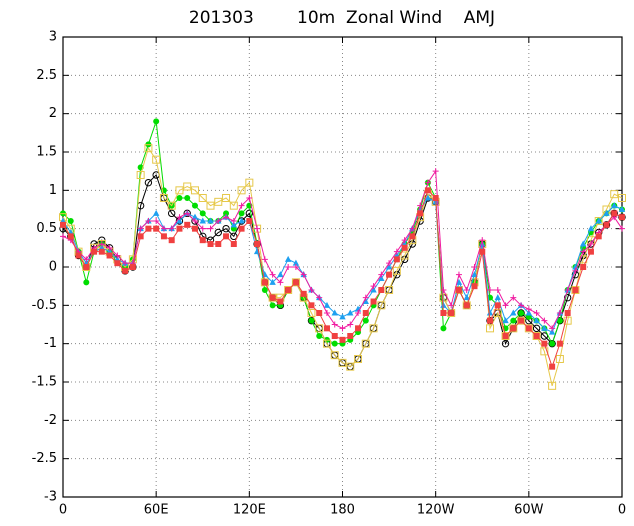 Image resolution: width=634 pixels, height=526 pixels. I want to click on x-tick-label: 180, so click(342, 510).